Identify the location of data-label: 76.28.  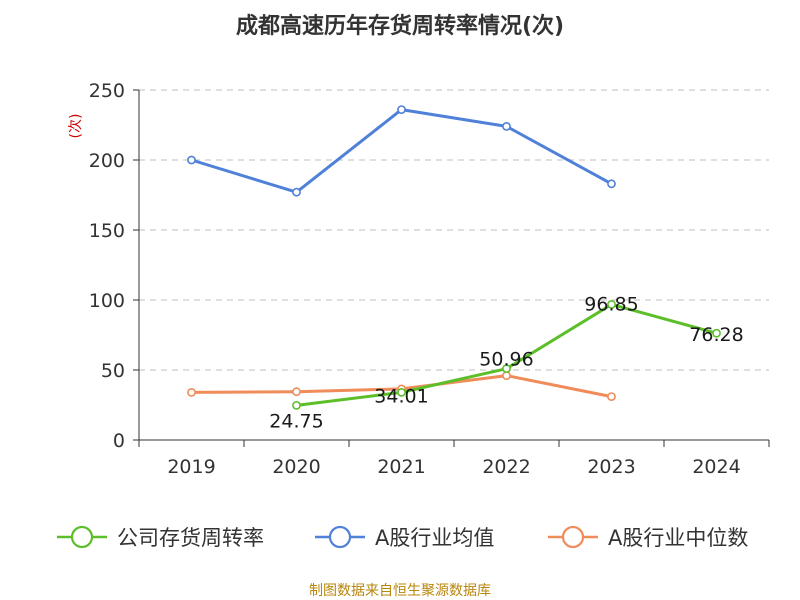
(716, 335).